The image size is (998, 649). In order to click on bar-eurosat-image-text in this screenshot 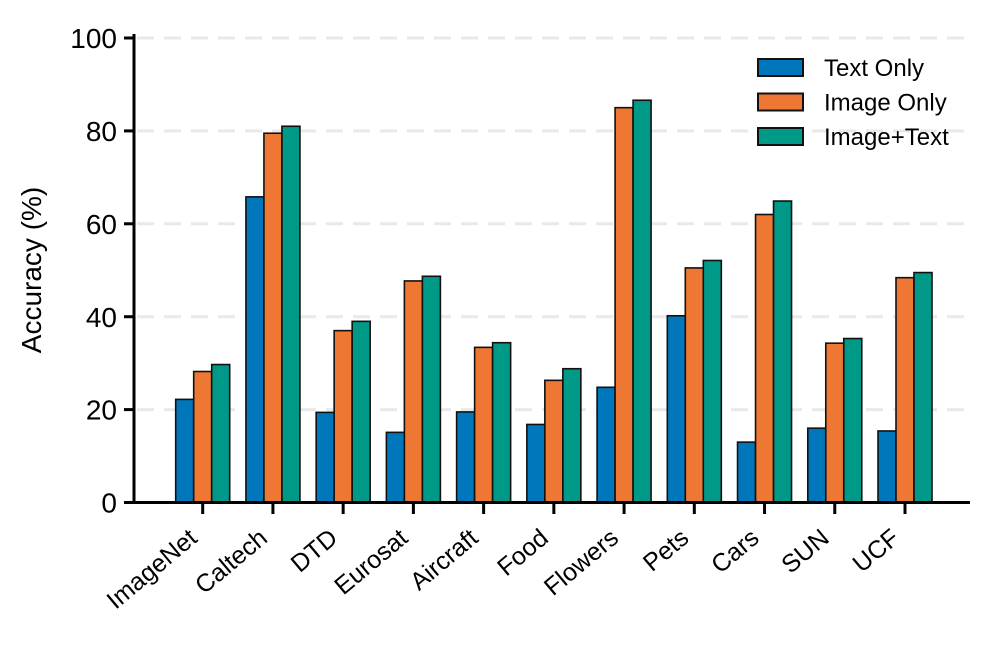, I will do `click(431, 389)`.